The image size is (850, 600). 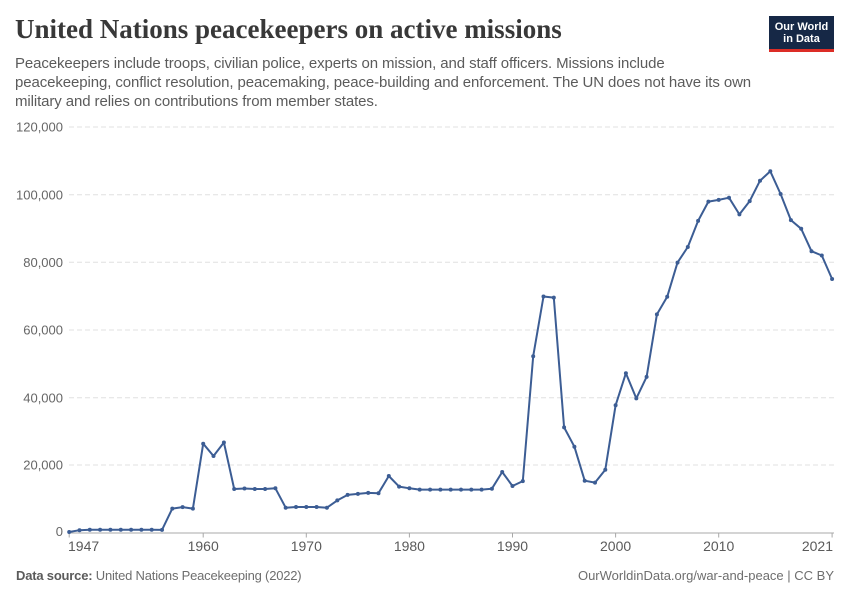 What do you see at coordinates (718, 546) in the screenshot?
I see `svg-text: 2010` at bounding box center [718, 546].